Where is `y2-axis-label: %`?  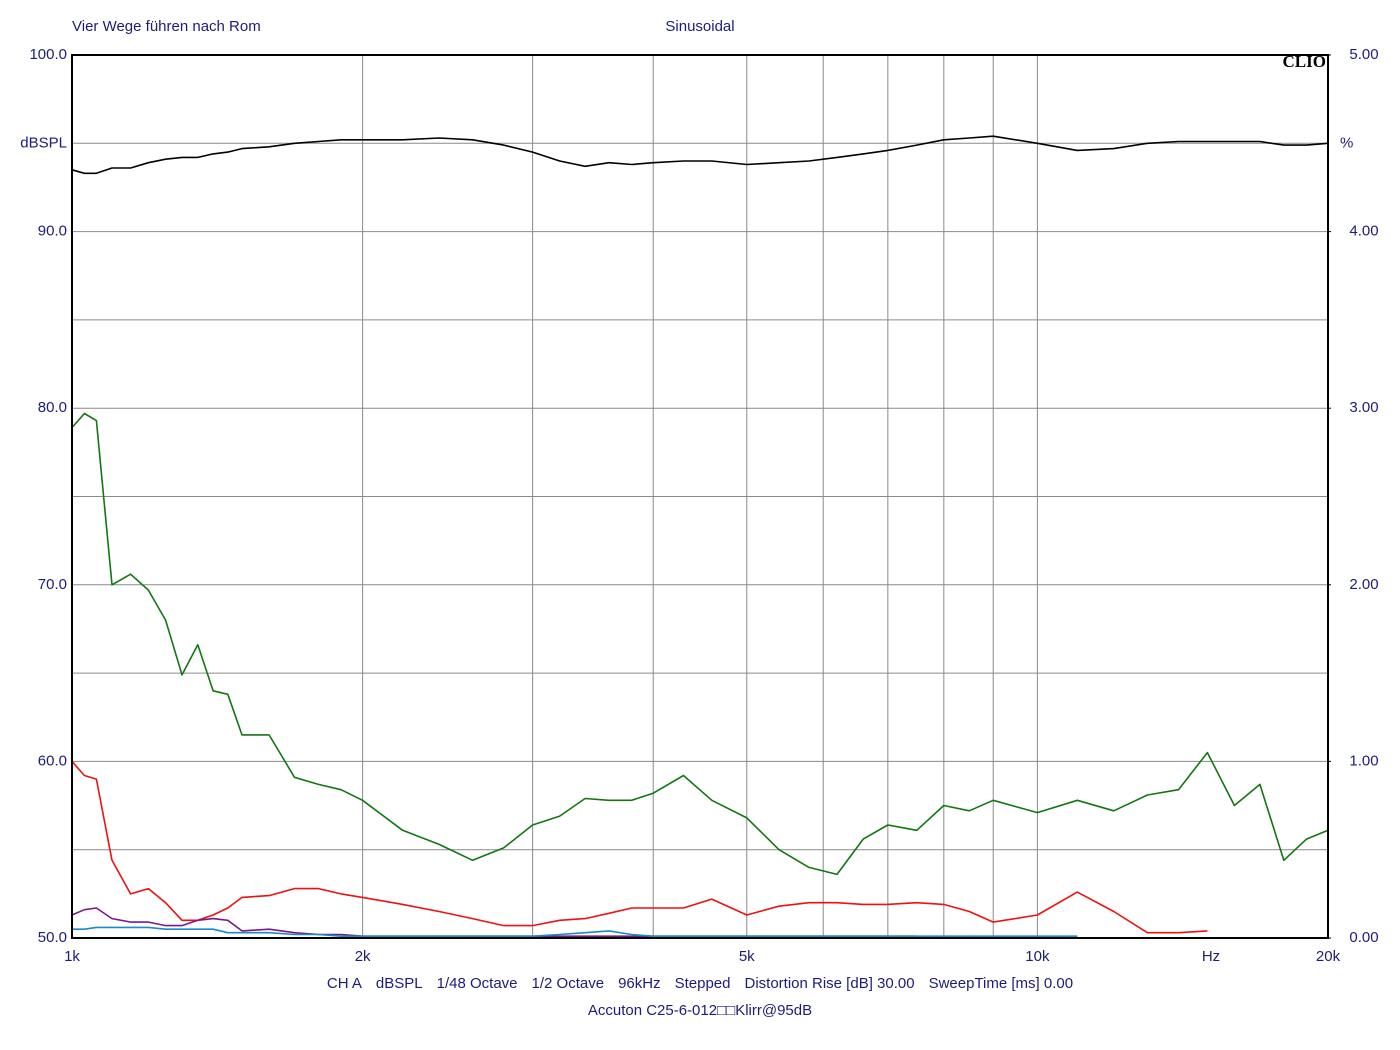
y2-axis-label: % is located at coordinates (1346, 142).